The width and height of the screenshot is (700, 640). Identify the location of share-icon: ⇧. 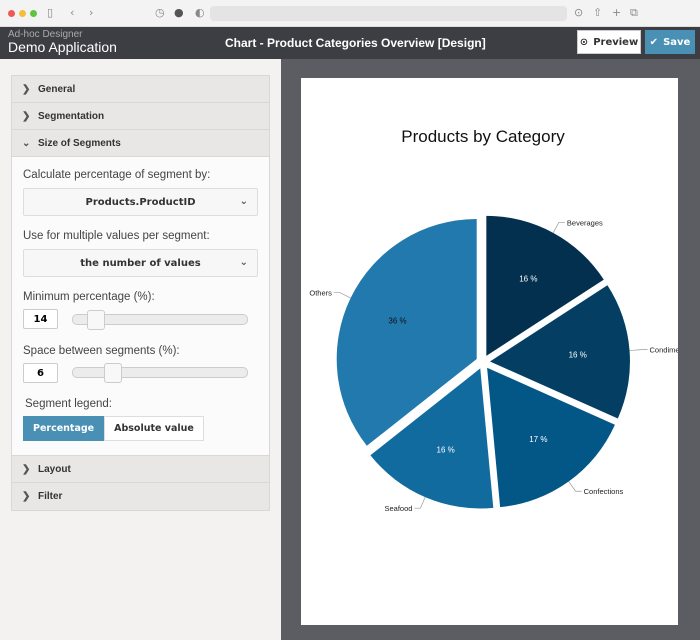
(598, 12).